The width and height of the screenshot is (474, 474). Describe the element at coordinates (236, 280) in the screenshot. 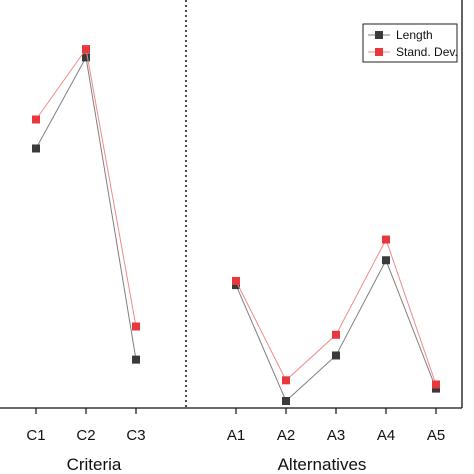

I see `point-stand-dev-a1` at that location.